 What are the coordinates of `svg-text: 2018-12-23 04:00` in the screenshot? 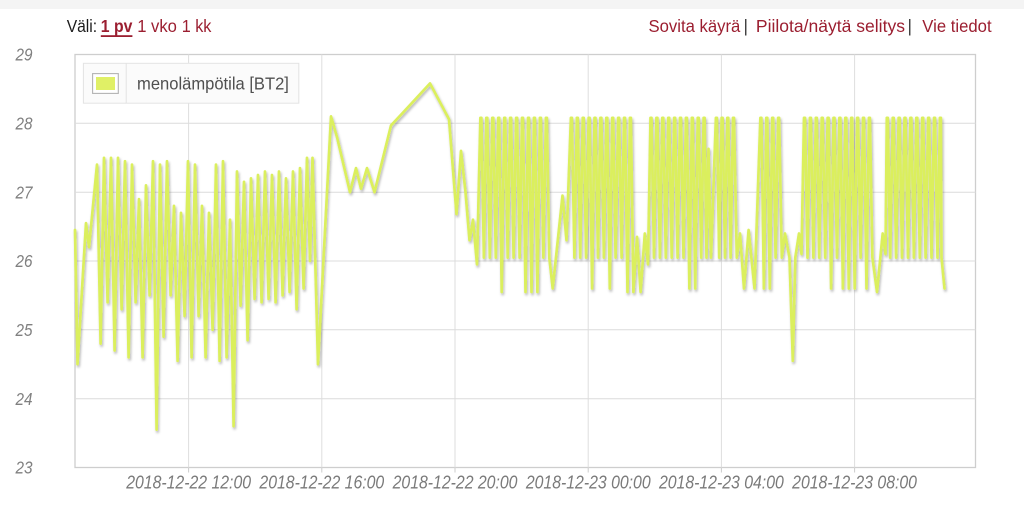 It's located at (721, 481).